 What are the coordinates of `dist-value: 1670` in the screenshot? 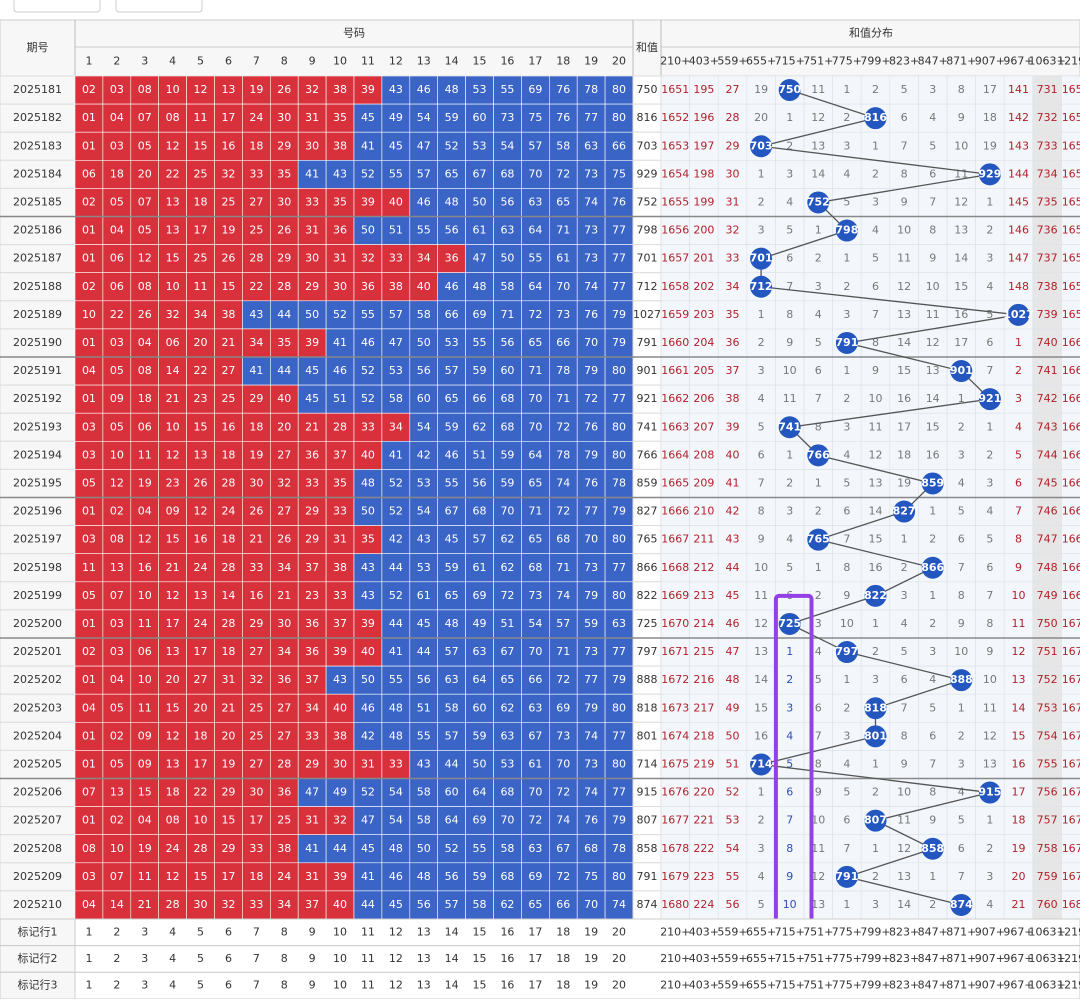 It's located at (675, 623).